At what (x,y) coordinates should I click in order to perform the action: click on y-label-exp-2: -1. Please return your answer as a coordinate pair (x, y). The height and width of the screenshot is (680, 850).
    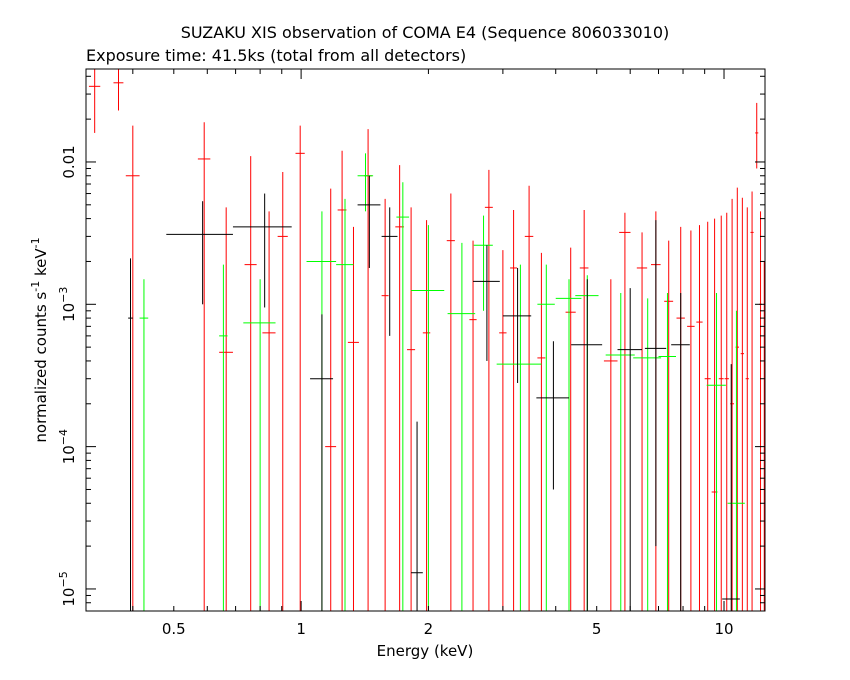
    Looking at the image, I should click on (35, 242).